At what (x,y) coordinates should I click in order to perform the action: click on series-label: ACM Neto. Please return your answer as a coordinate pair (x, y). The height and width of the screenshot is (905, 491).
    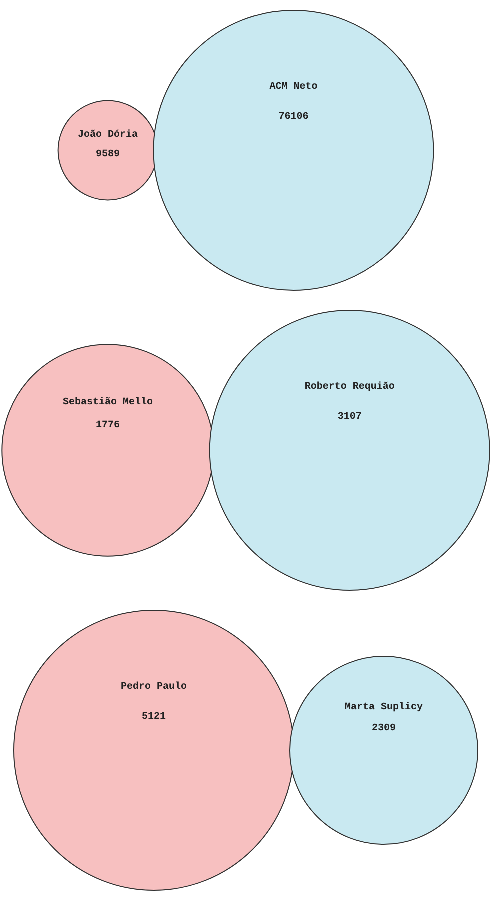
    Looking at the image, I should click on (294, 87).